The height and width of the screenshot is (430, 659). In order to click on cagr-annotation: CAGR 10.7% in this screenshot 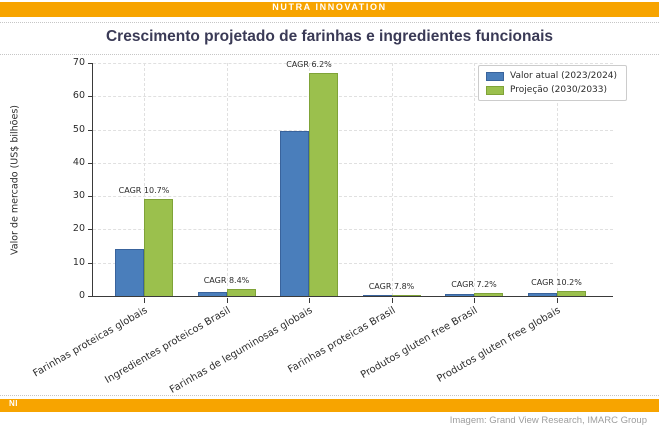, I will do `click(144, 191)`.